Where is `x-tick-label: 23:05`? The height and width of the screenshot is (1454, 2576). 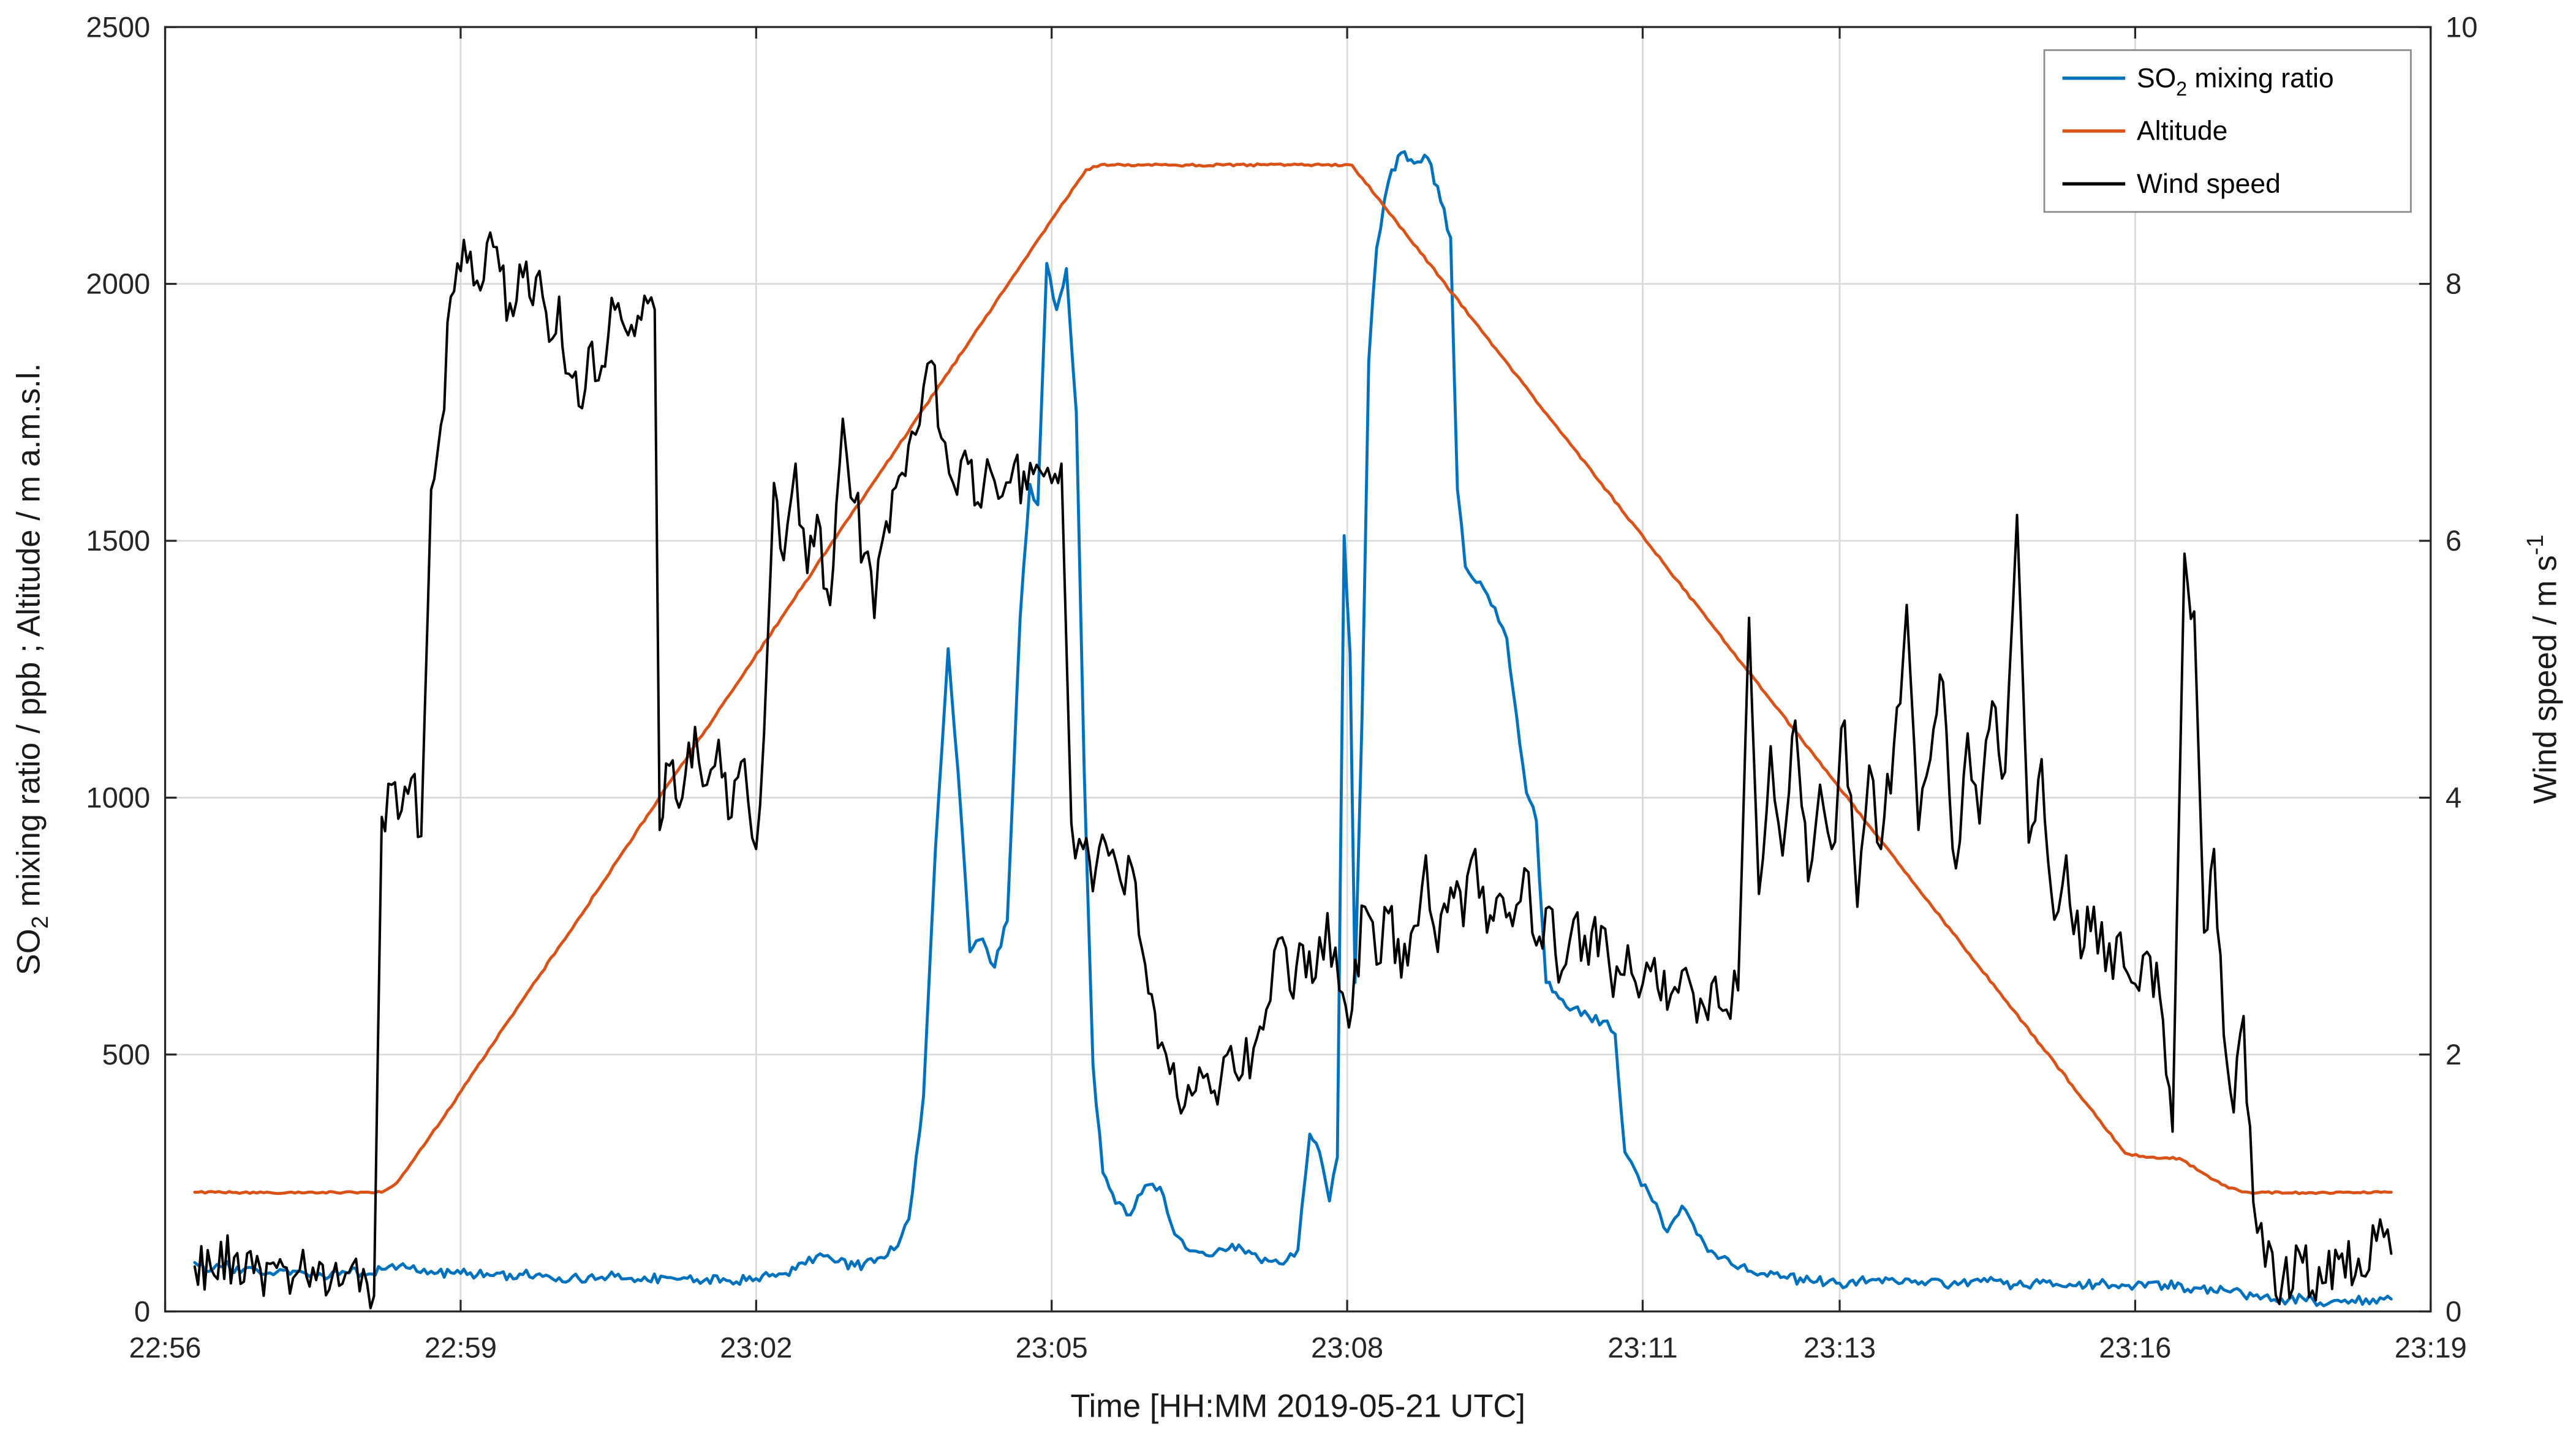
x-tick-label: 23:05 is located at coordinates (1052, 1348).